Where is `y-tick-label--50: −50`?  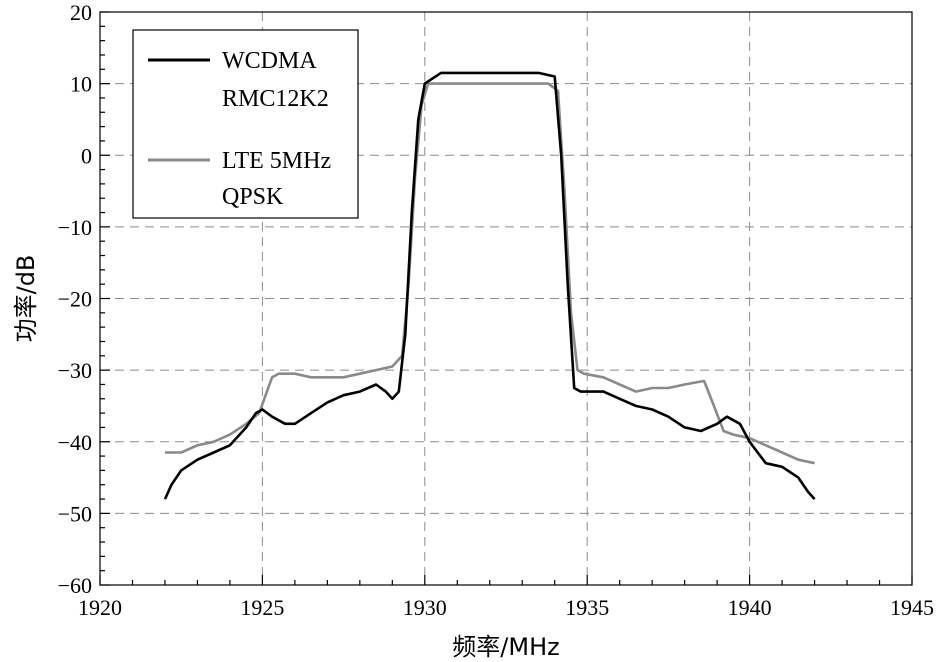
y-tick-label--50: −50 is located at coordinates (75, 513).